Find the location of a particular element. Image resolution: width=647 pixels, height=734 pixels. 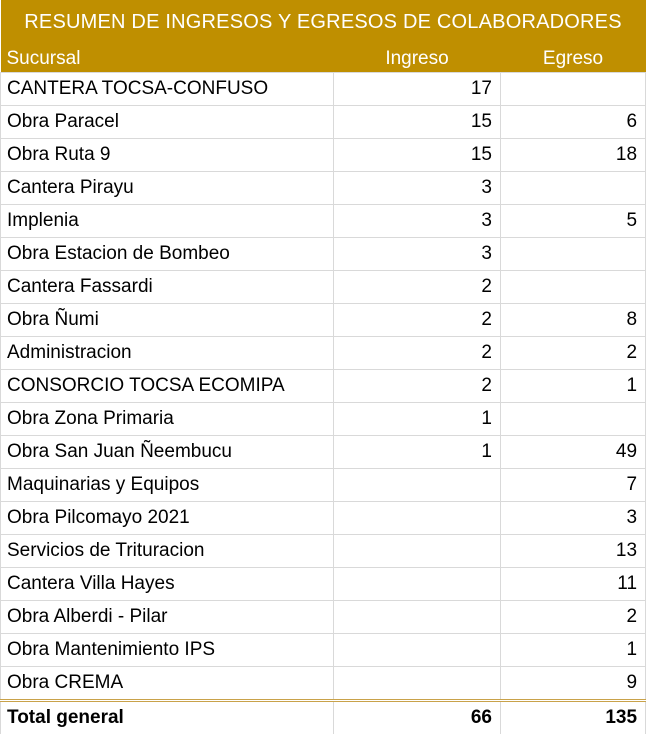

cell-sucursal: Obra Estacion de Bombeo is located at coordinates (167, 254).